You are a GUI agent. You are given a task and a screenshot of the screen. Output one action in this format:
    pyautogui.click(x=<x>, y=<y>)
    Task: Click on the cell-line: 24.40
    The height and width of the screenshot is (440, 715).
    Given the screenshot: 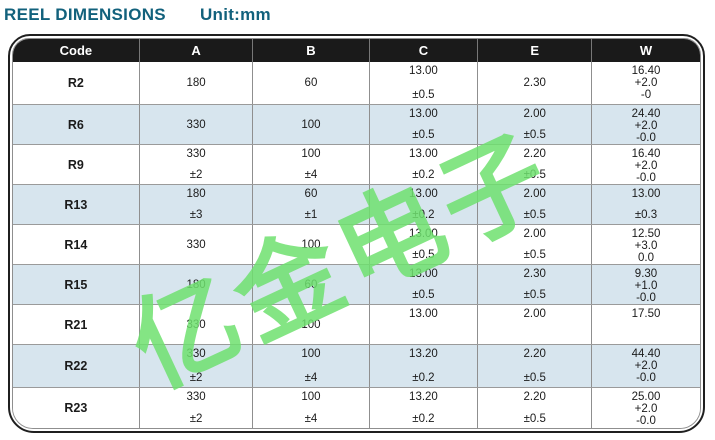 What is the action you would take?
    pyautogui.click(x=646, y=114)
    